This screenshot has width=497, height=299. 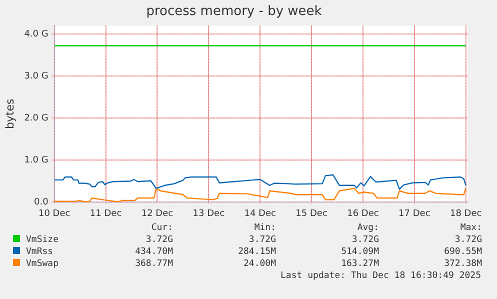 What do you see at coordinates (359, 264) in the screenshot?
I see `text: 163.27M` at bounding box center [359, 264].